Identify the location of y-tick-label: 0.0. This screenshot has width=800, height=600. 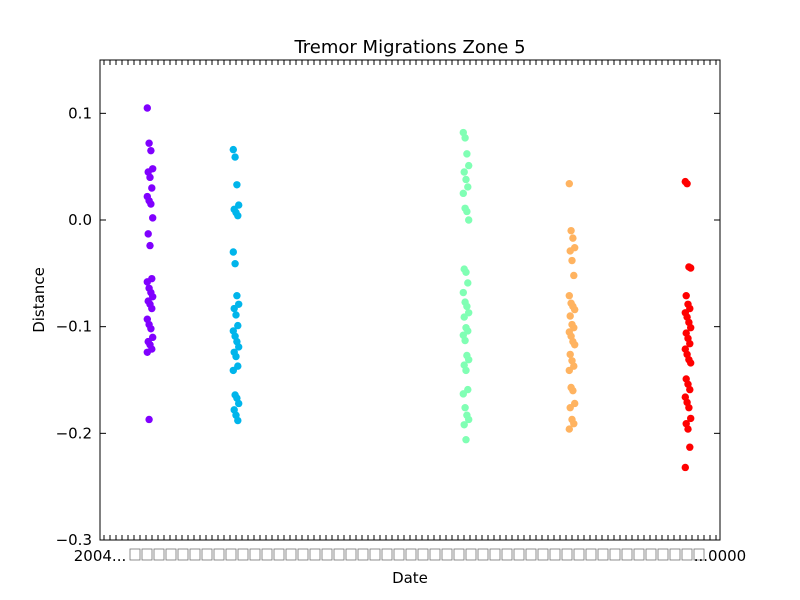
(80, 220).